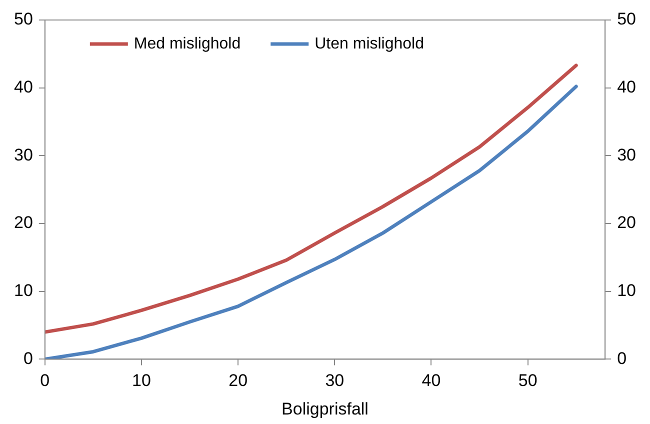  What do you see at coordinates (626, 154) in the screenshot?
I see `y2-tick-label: 30` at bounding box center [626, 154].